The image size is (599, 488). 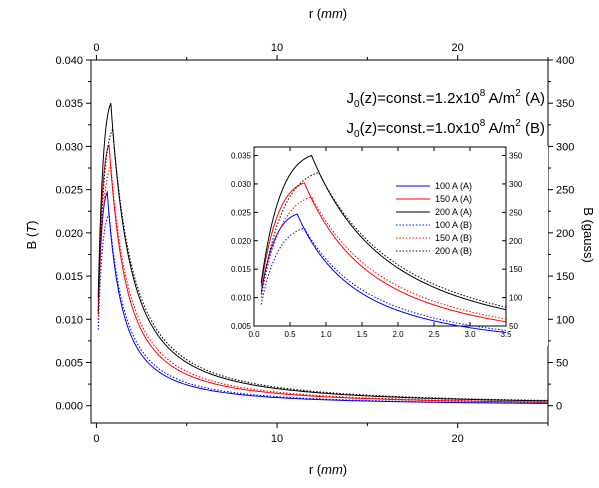 I want to click on inset-x-tick-label: 2.0, so click(x=398, y=334).